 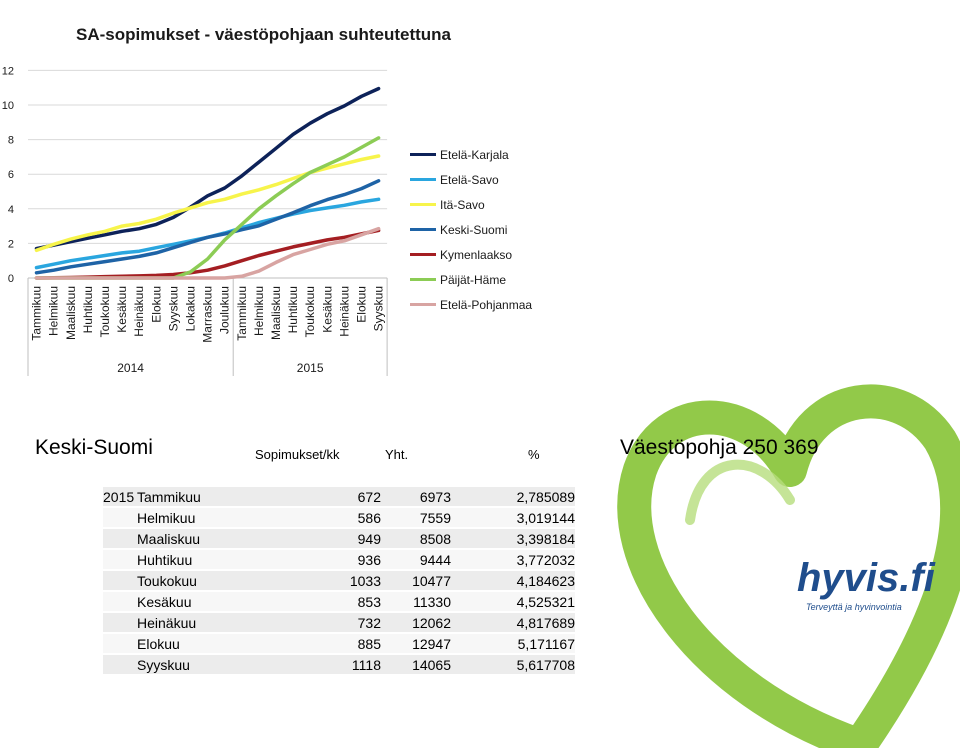 What do you see at coordinates (197, 518) in the screenshot?
I see `cell-month: Helmikuu` at bounding box center [197, 518].